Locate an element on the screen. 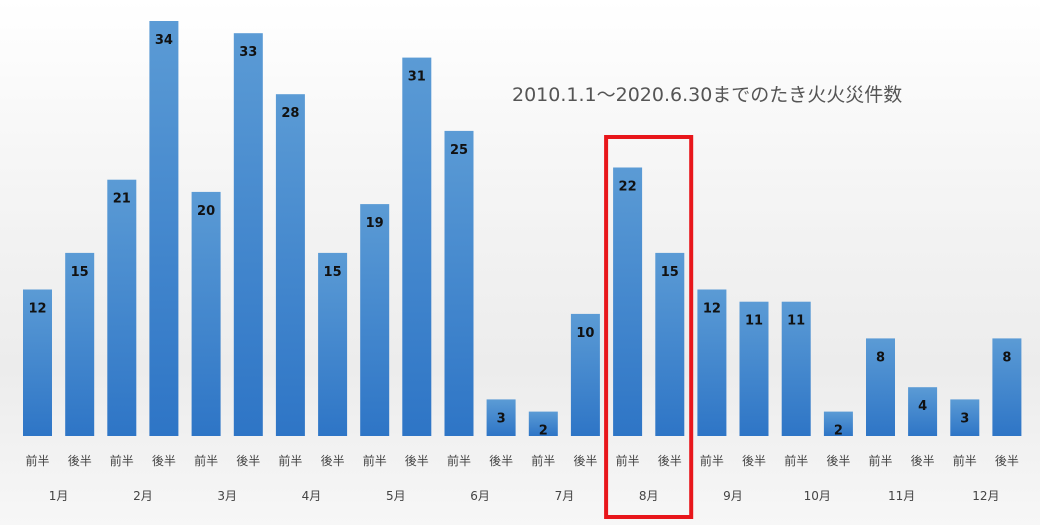 The image size is (1040, 525). month-label: 9月 is located at coordinates (733, 496).